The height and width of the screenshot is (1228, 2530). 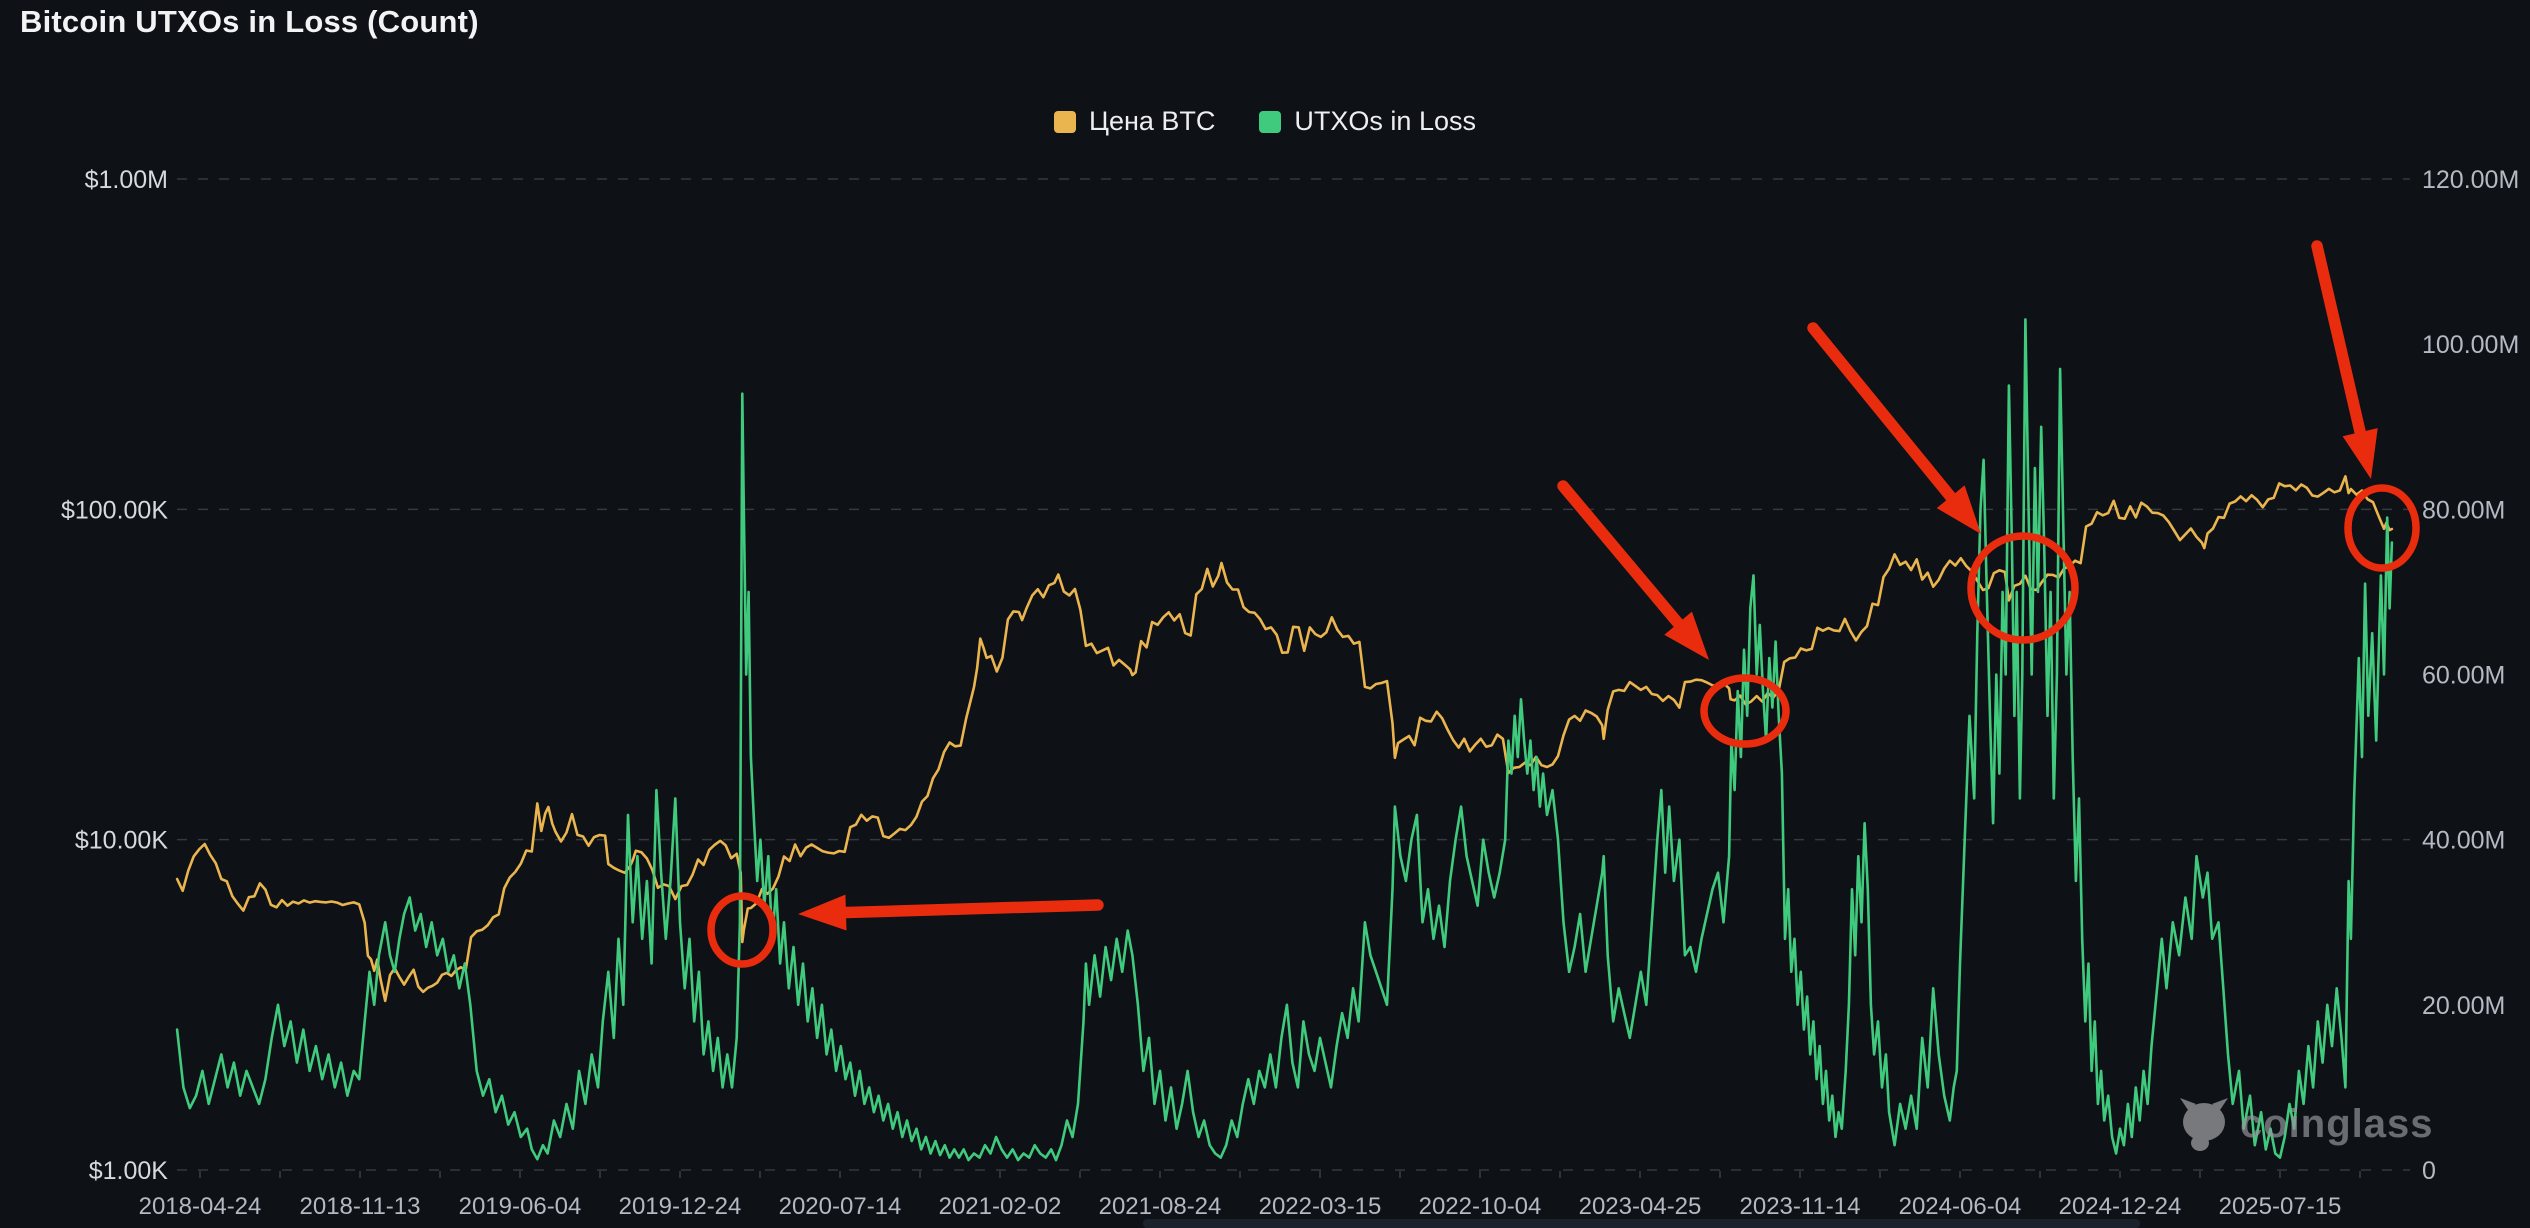 What do you see at coordinates (2470, 180) in the screenshot?
I see `right-axis-tick-label: 120.00M` at bounding box center [2470, 180].